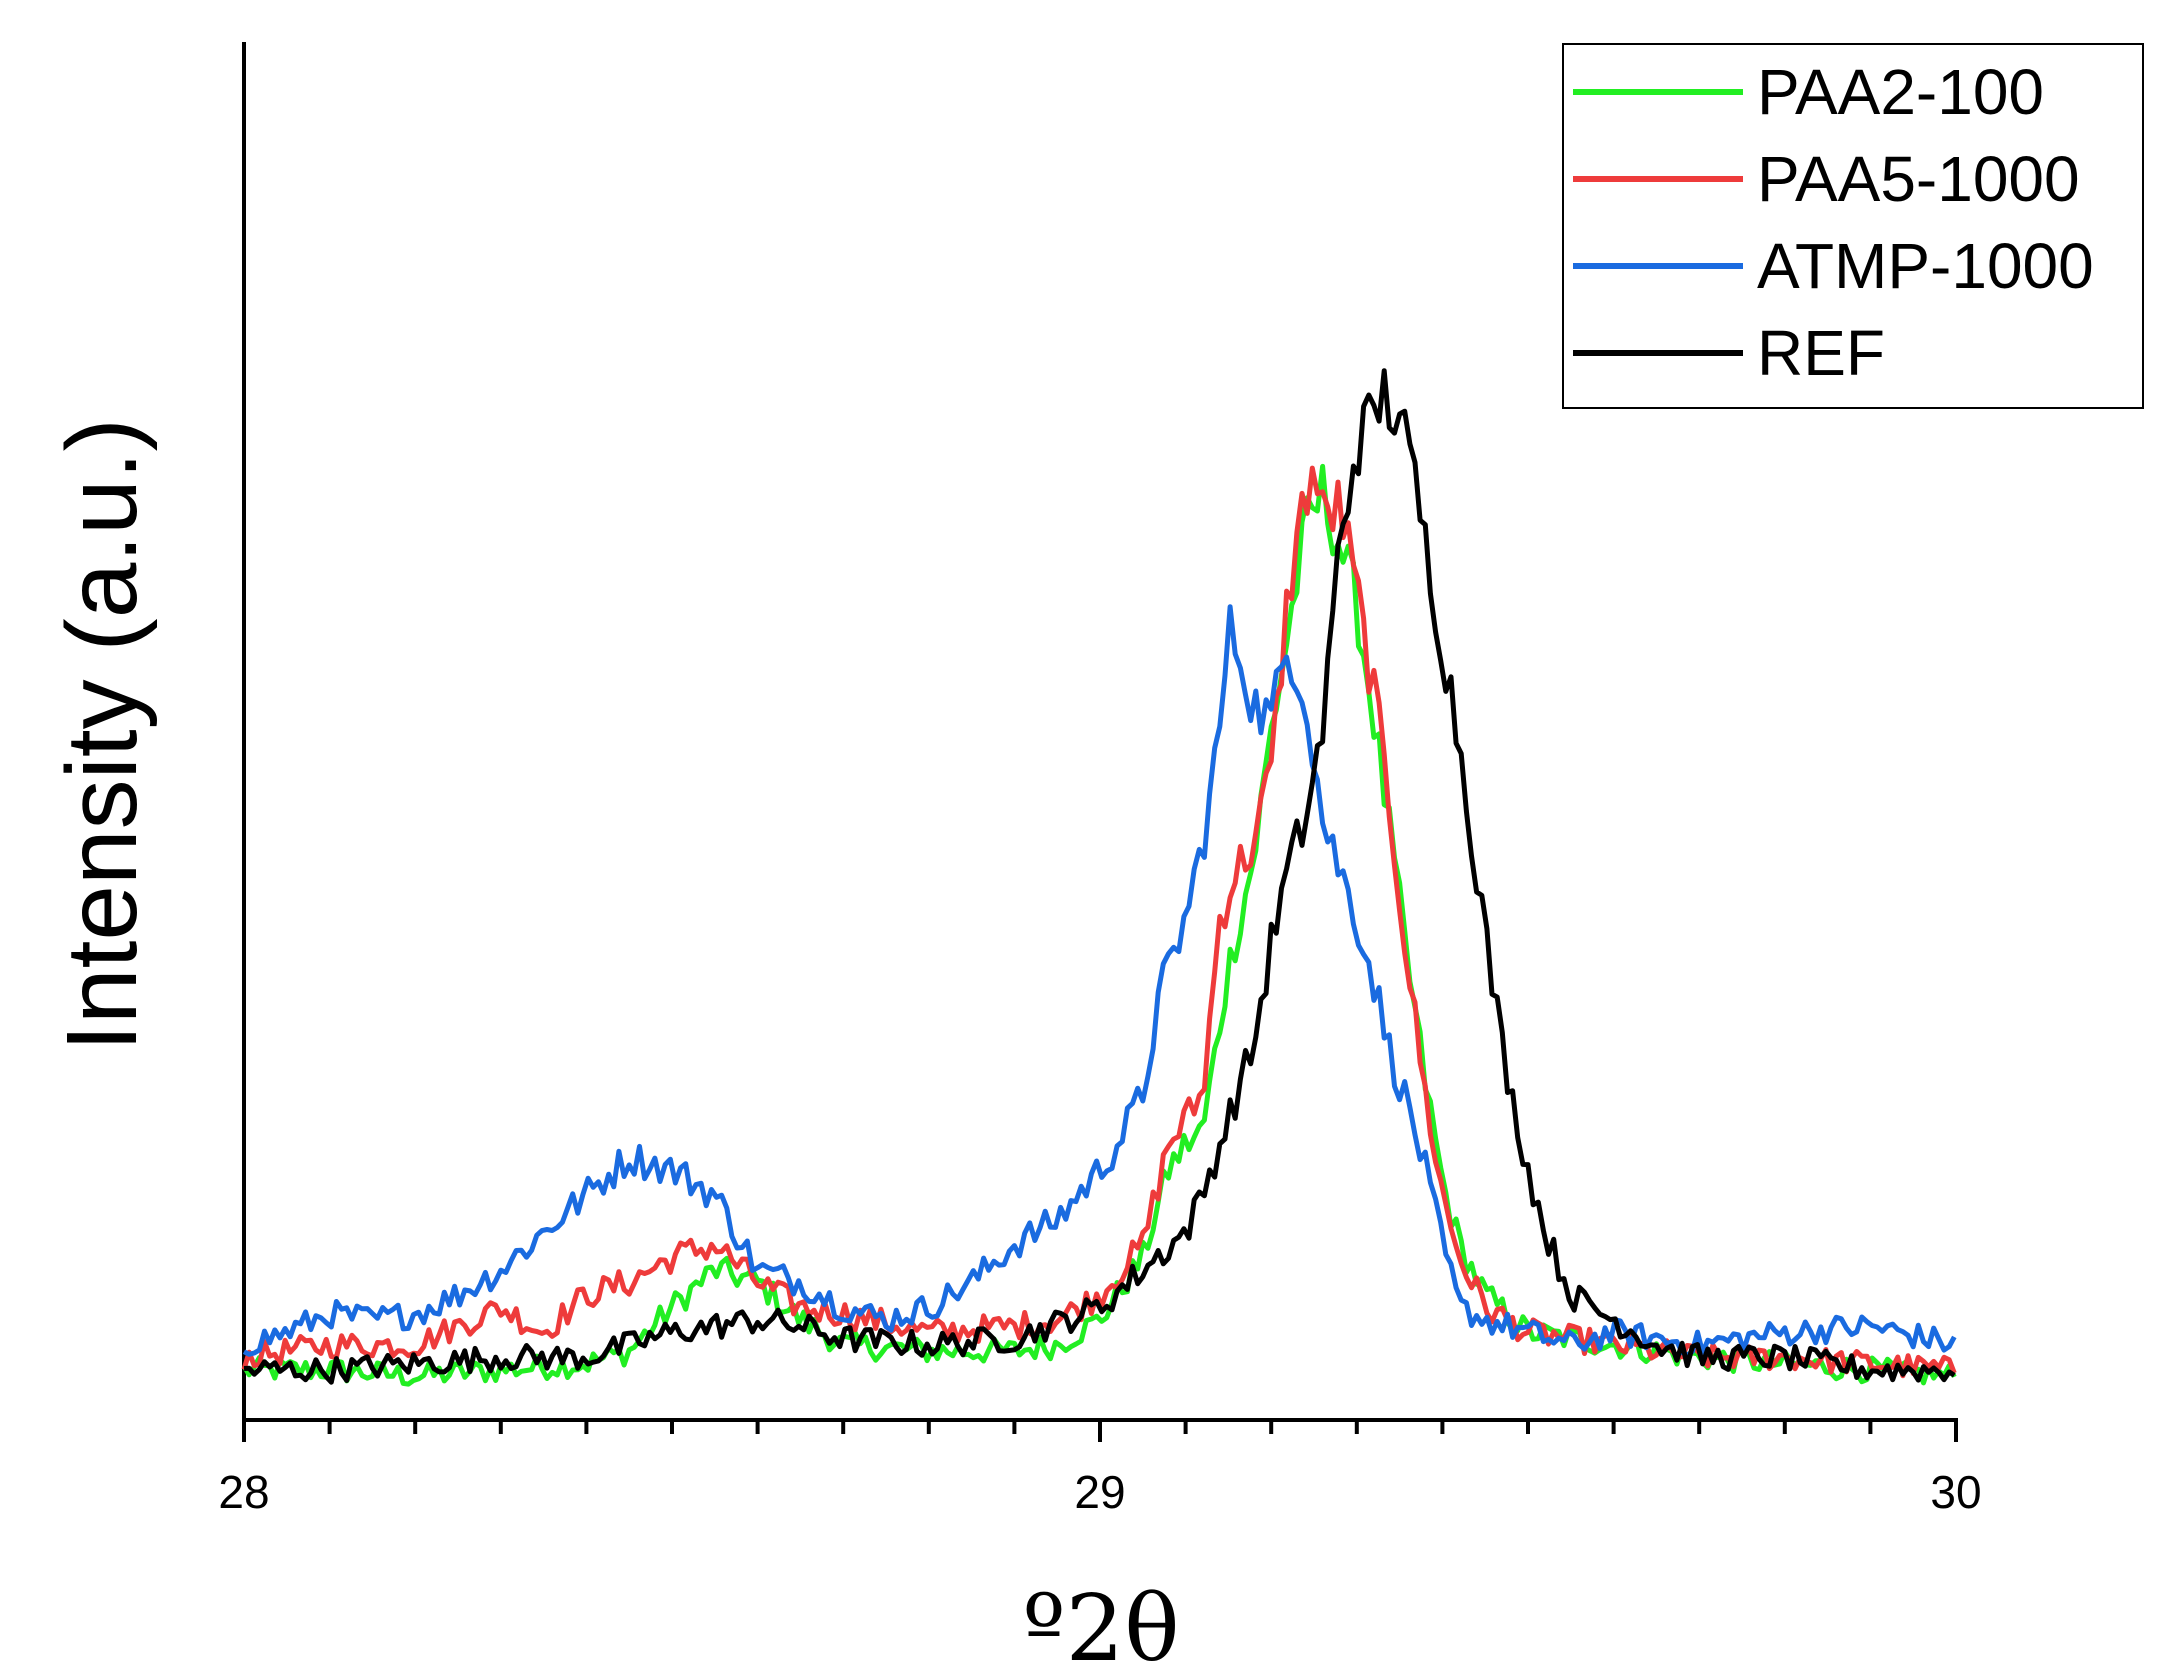 This screenshot has width=2160, height=1677. I want to click on x-tick-label: 30, so click(1955, 1492).